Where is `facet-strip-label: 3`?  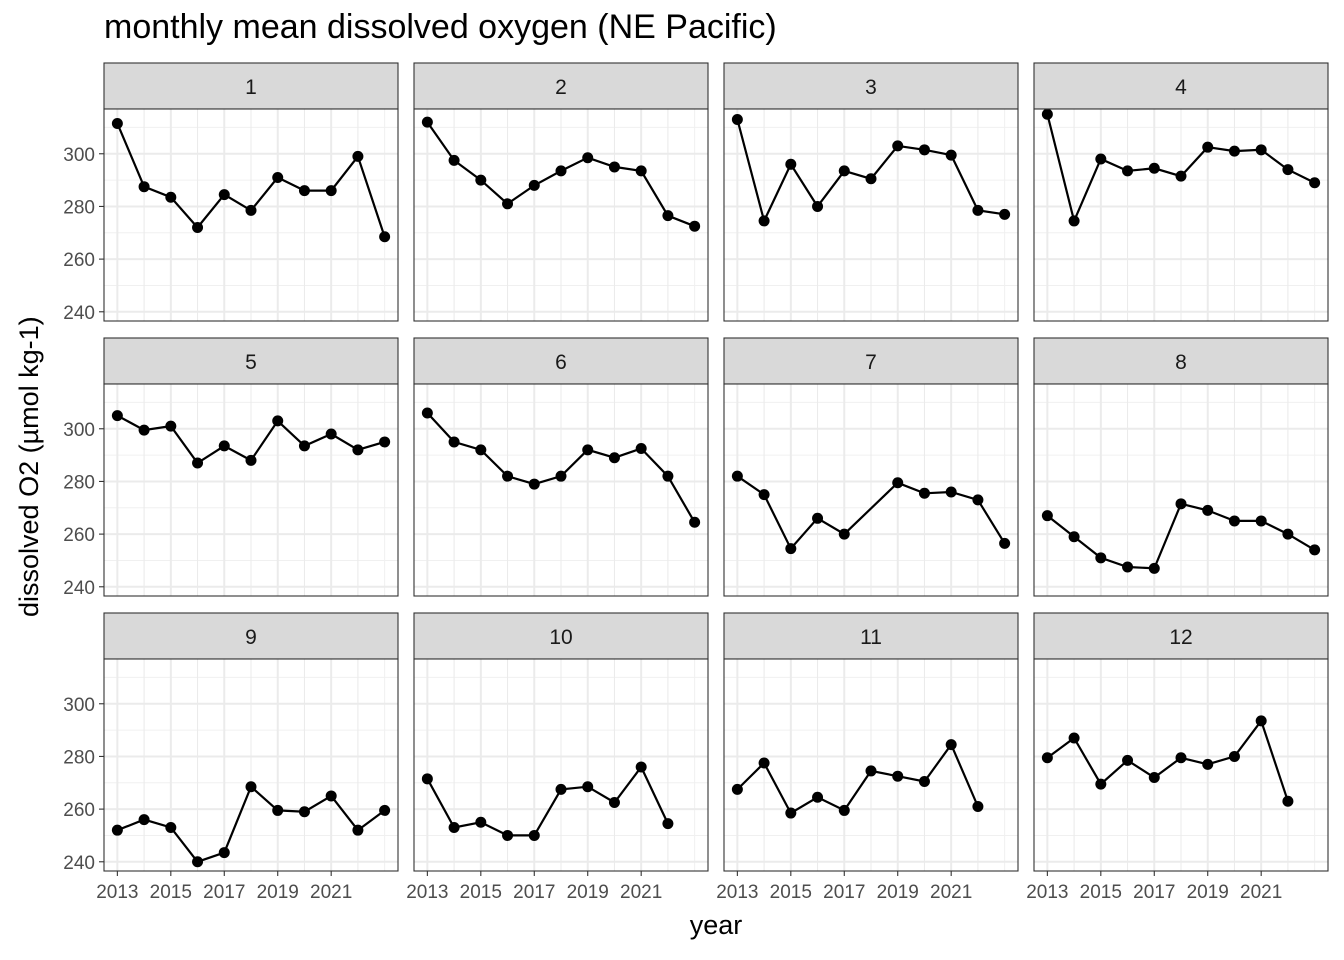 facet-strip-label: 3 is located at coordinates (871, 87).